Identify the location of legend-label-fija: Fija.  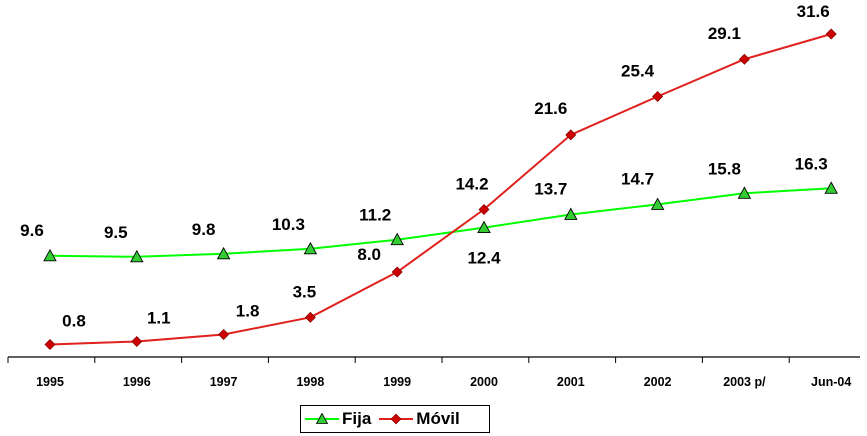
(357, 418).